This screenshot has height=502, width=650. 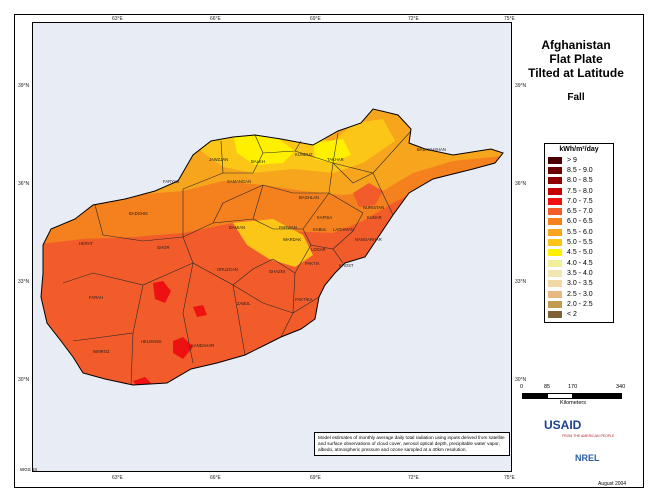 What do you see at coordinates (431, 149) in the screenshot?
I see `province-label: BADAKHSHAN` at bounding box center [431, 149].